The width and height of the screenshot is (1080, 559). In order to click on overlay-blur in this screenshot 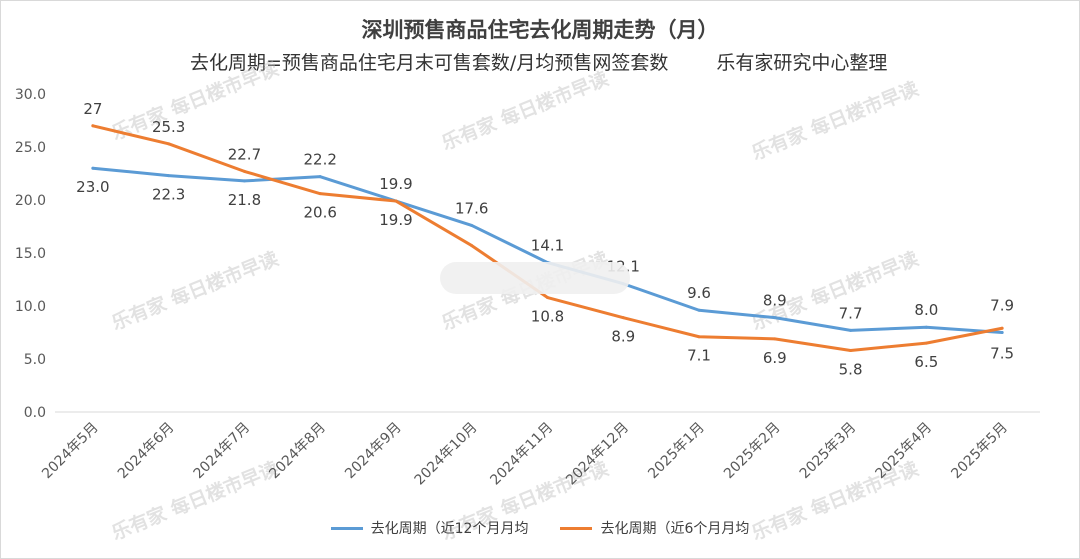, I will do `click(535, 278)`.